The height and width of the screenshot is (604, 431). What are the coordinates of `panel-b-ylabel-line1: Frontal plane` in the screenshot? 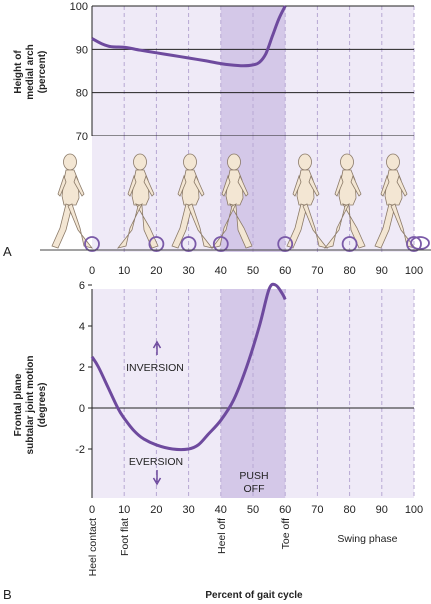 It's located at (18, 404).